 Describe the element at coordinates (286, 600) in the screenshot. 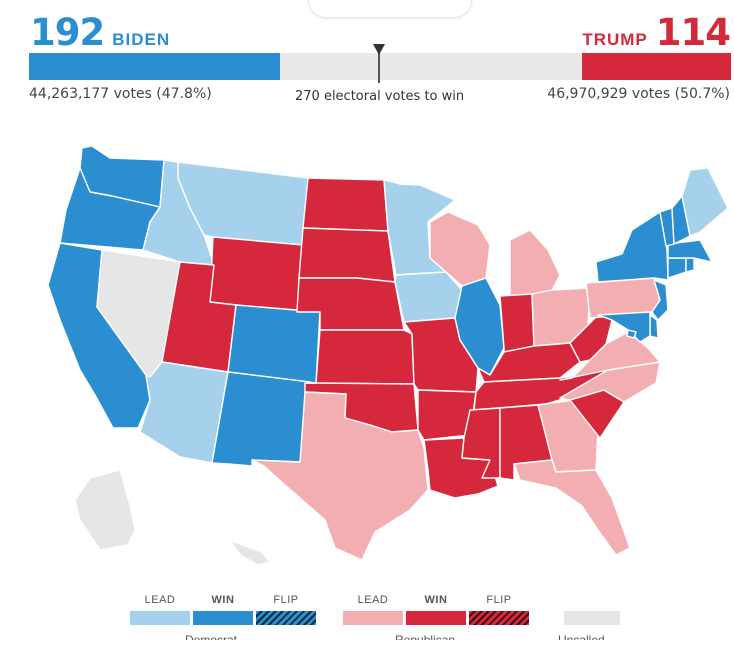

I see `legend-dem-flip-label: FLIP` at that location.